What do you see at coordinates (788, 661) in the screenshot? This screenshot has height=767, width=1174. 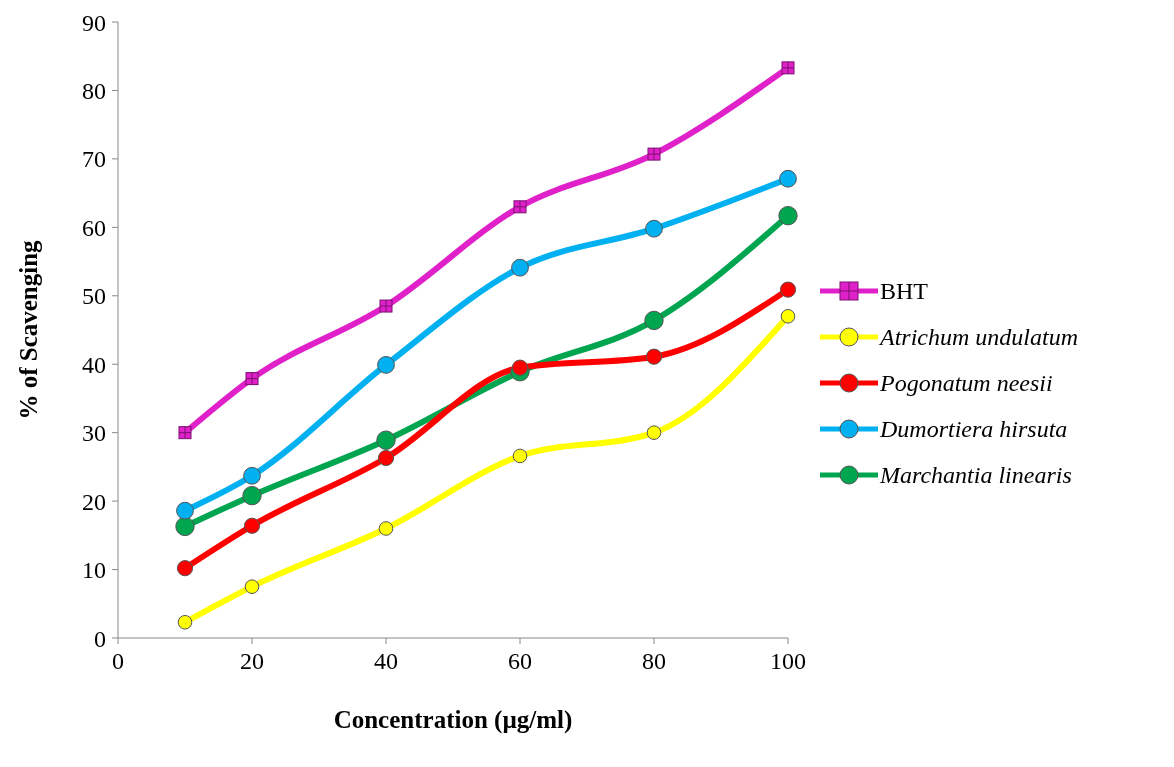 I see `x-tick-label: 100` at bounding box center [788, 661].